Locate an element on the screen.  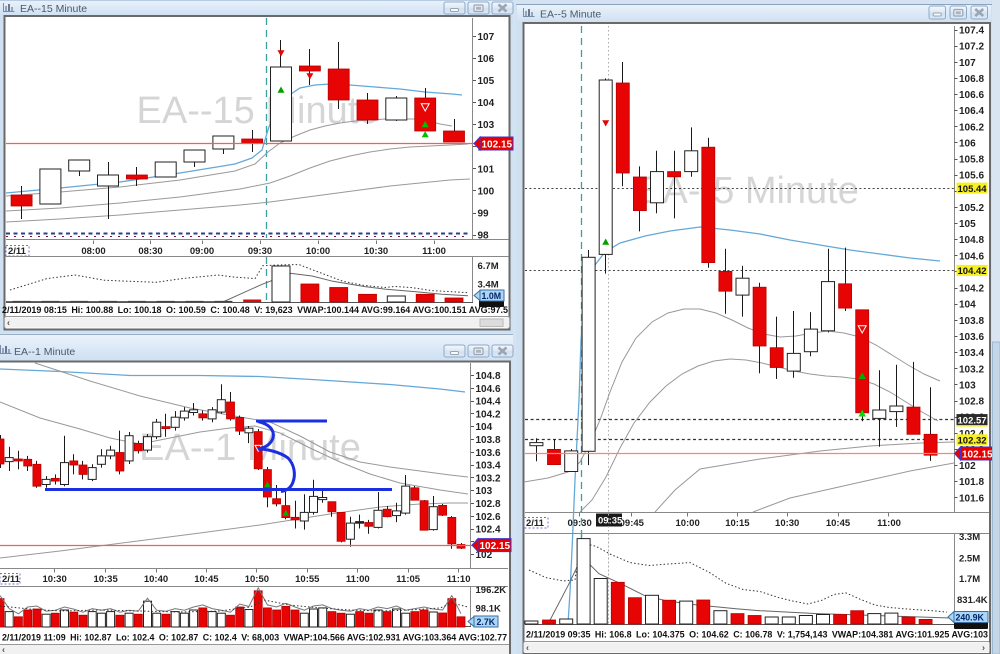
svg-text: 104.4 is located at coordinates (488, 402).